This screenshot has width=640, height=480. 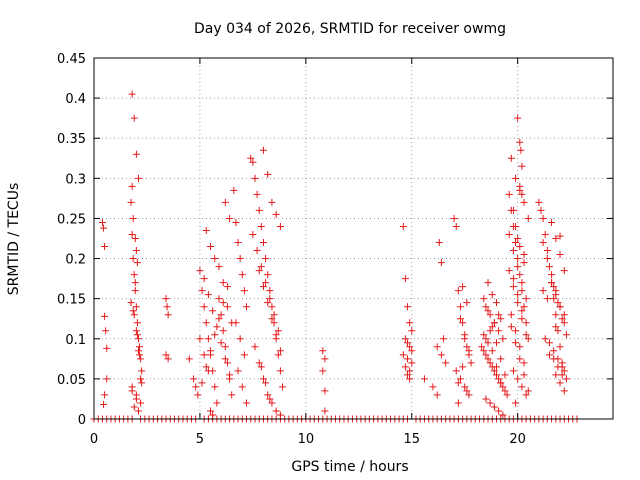 What do you see at coordinates (75, 179) in the screenshot?
I see `y-tick-label: 0.3` at bounding box center [75, 179].